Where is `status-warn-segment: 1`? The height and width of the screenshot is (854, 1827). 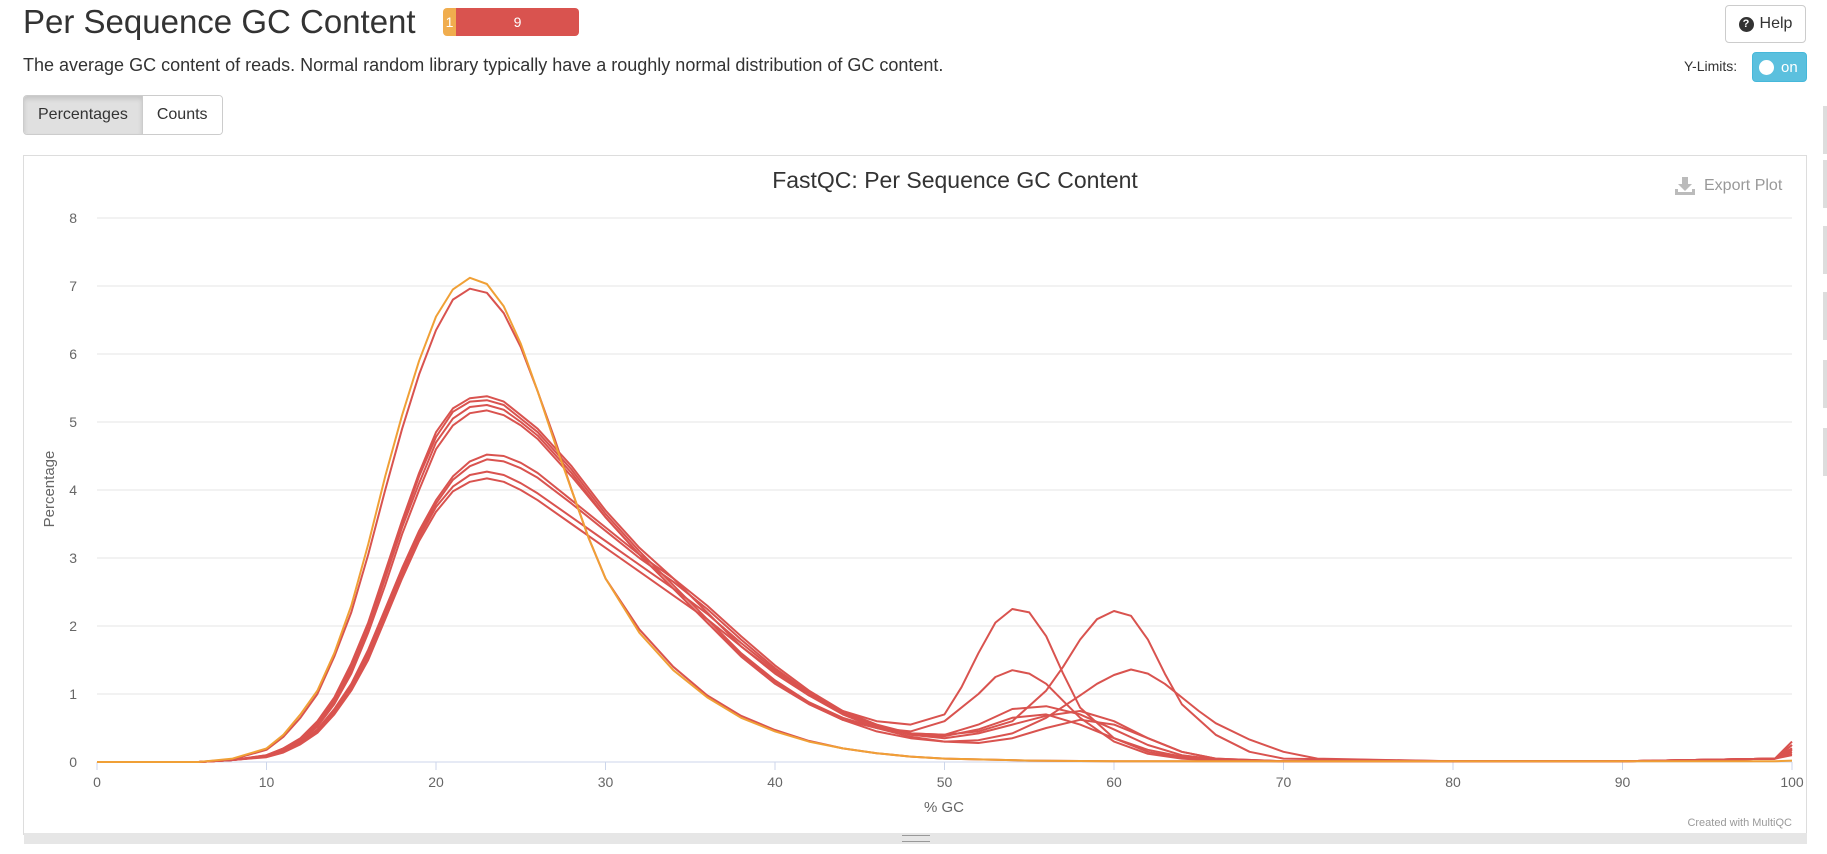
status-warn-segment: 1 is located at coordinates (449, 22).